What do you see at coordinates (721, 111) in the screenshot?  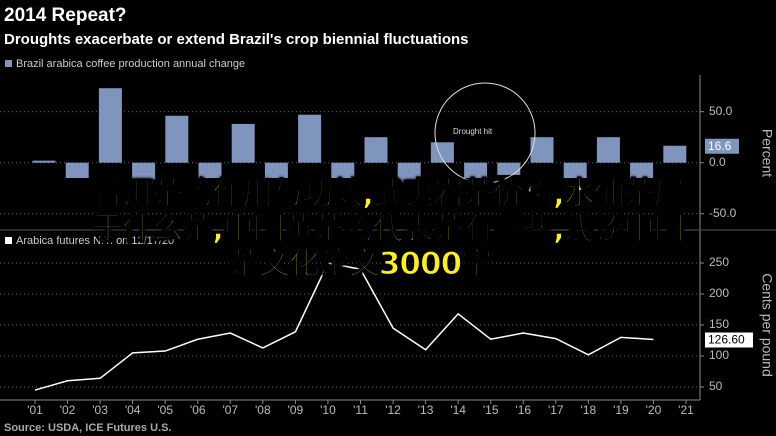 I see `y-tick-label: 50.0` at bounding box center [721, 111].